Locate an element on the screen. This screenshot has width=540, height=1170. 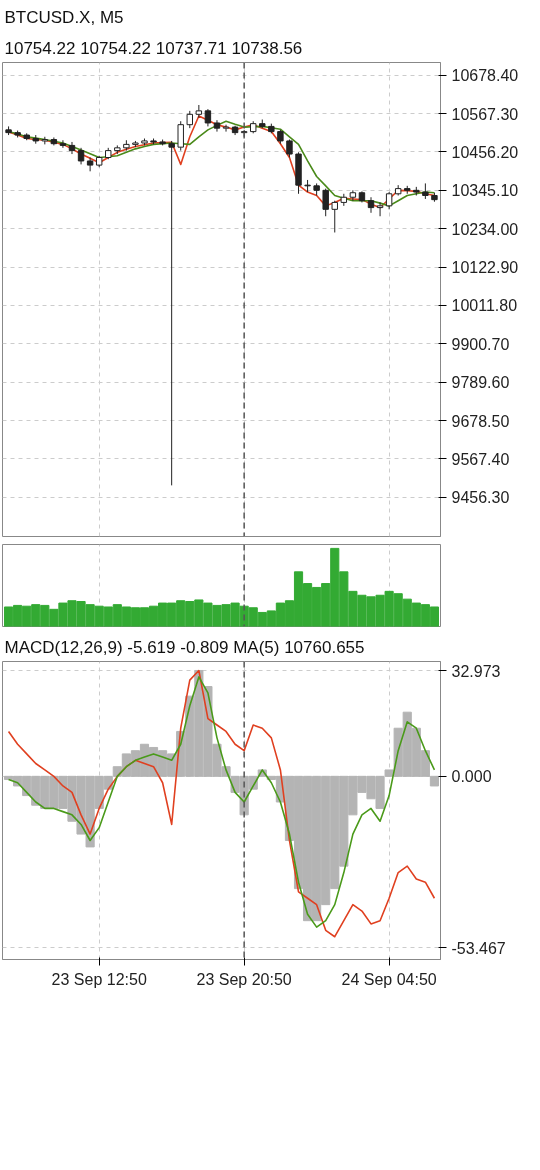
chart-title: MACD(12,26,9) -5.619 -0.809 MA(5) 10760.655 is located at coordinates (184, 647).